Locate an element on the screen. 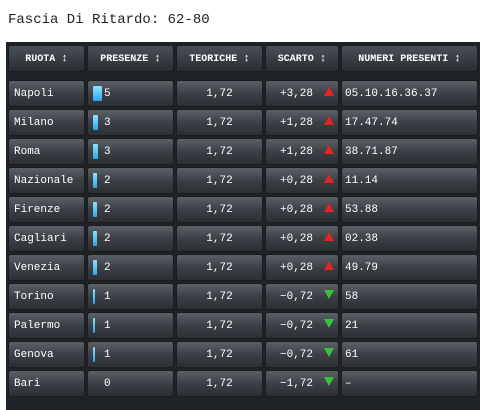 The height and width of the screenshot is (410, 486). header-ruota-label: RUOTA is located at coordinates (40, 59).